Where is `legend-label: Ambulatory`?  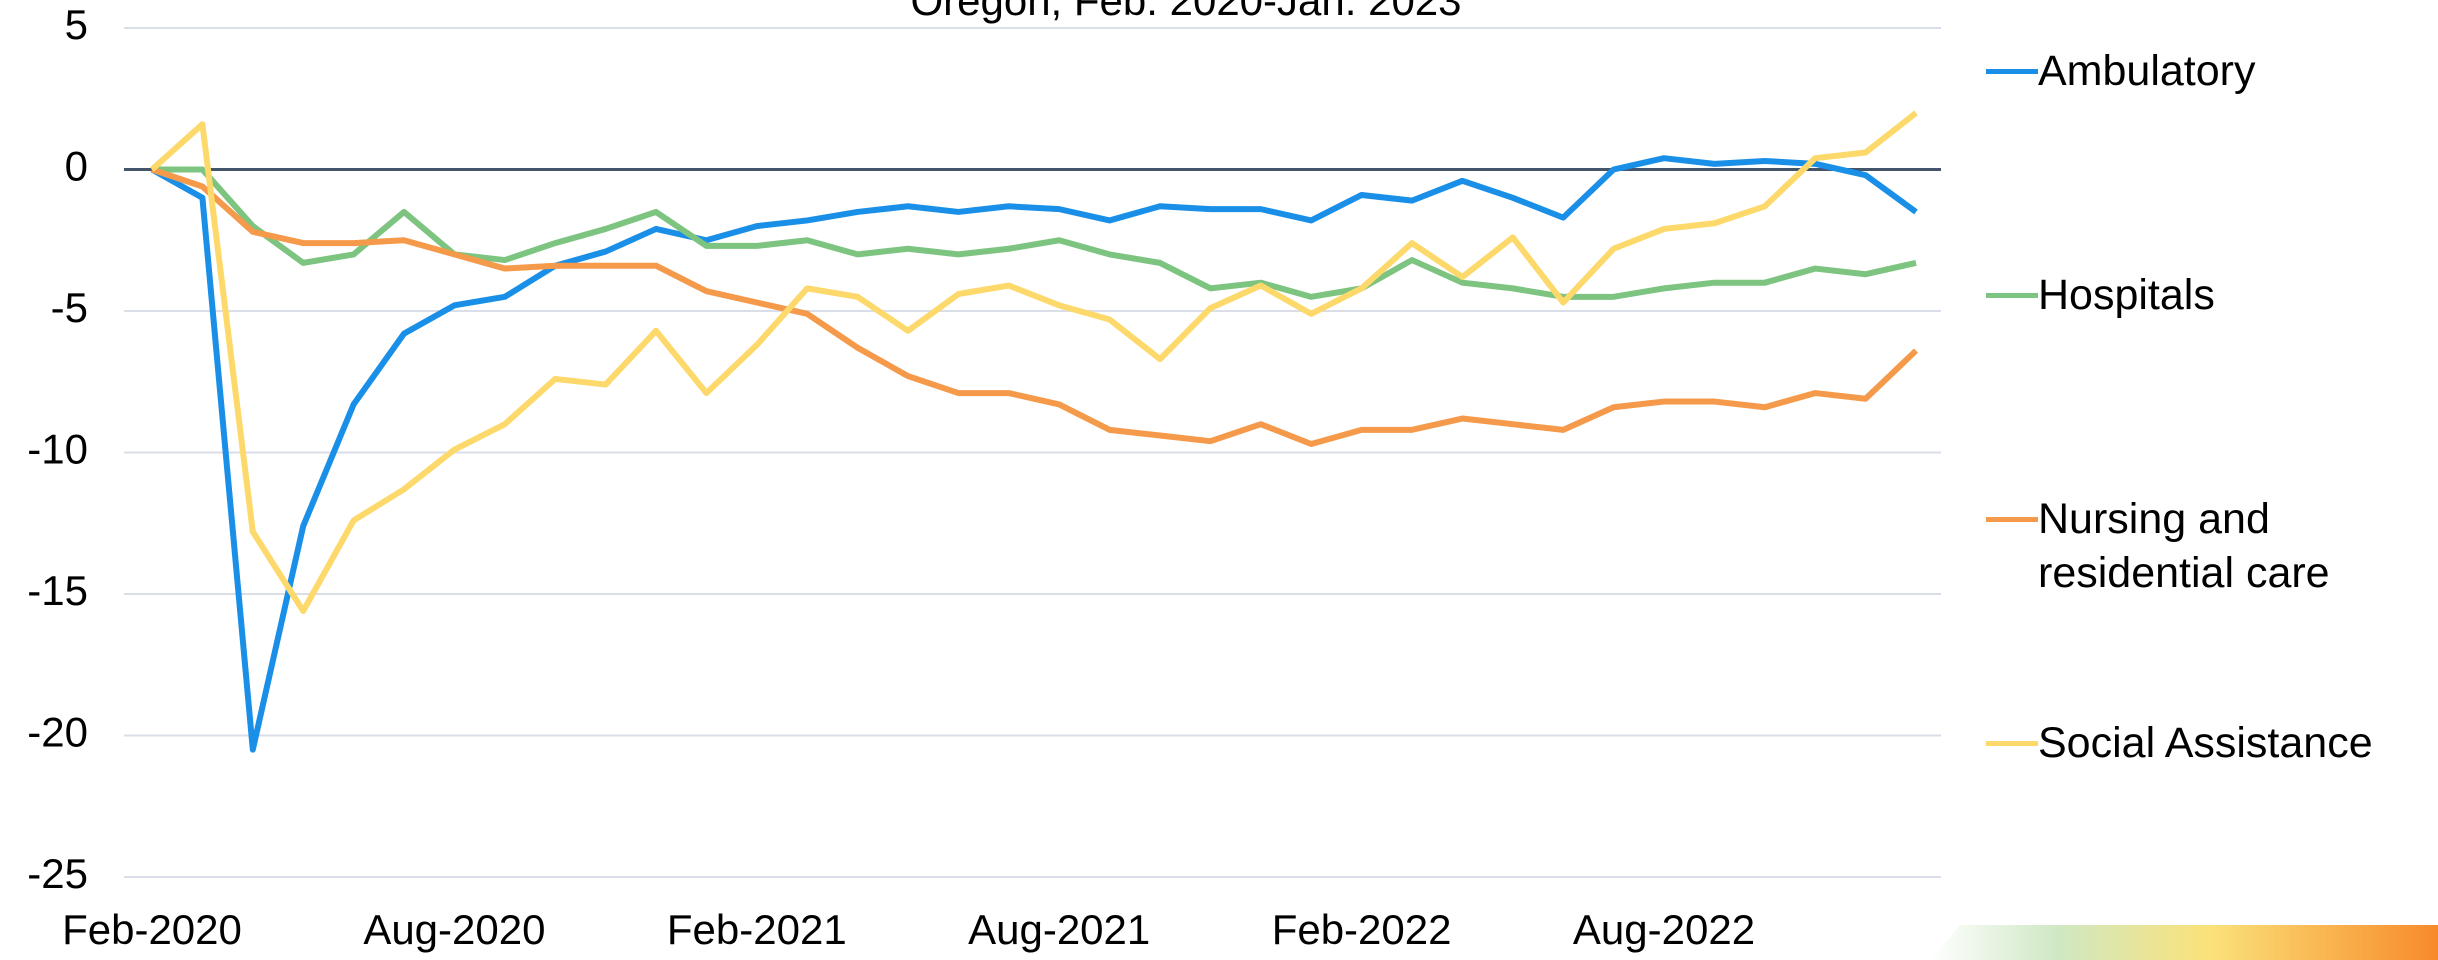
legend-label: Ambulatory is located at coordinates (2147, 71).